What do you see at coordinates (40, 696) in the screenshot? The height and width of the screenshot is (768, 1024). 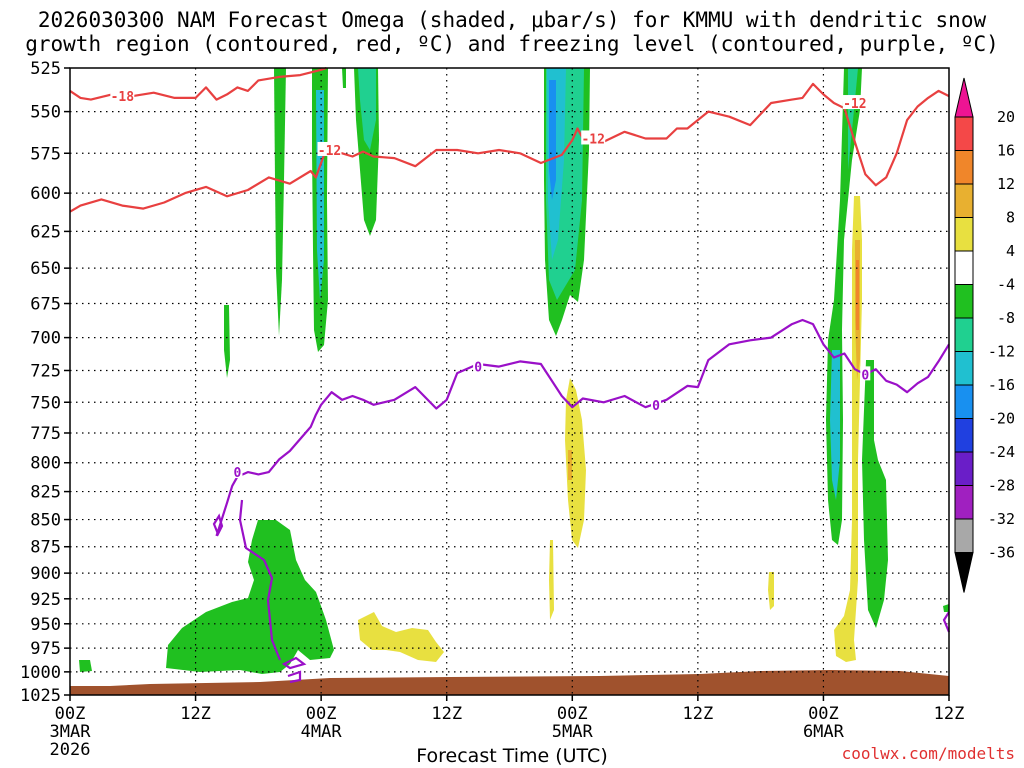 I see `y-tick-label: 1025` at bounding box center [40, 696].